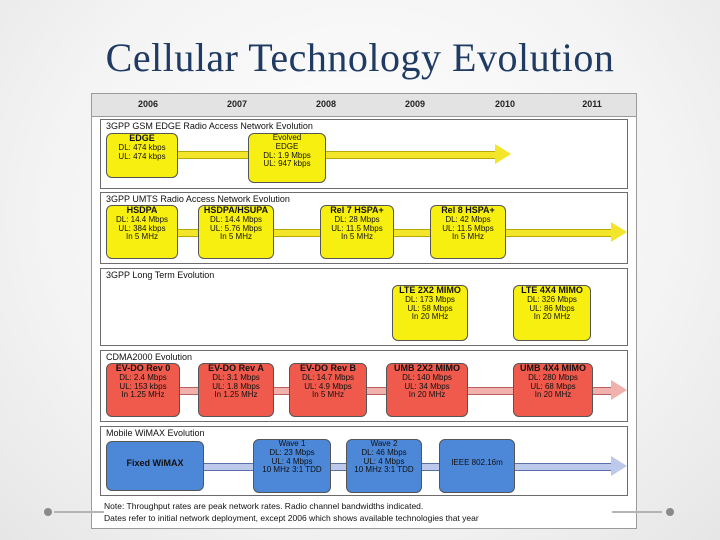 This screenshot has width=720, height=540. What do you see at coordinates (592, 104) in the screenshot?
I see `year-label: 2011` at bounding box center [592, 104].